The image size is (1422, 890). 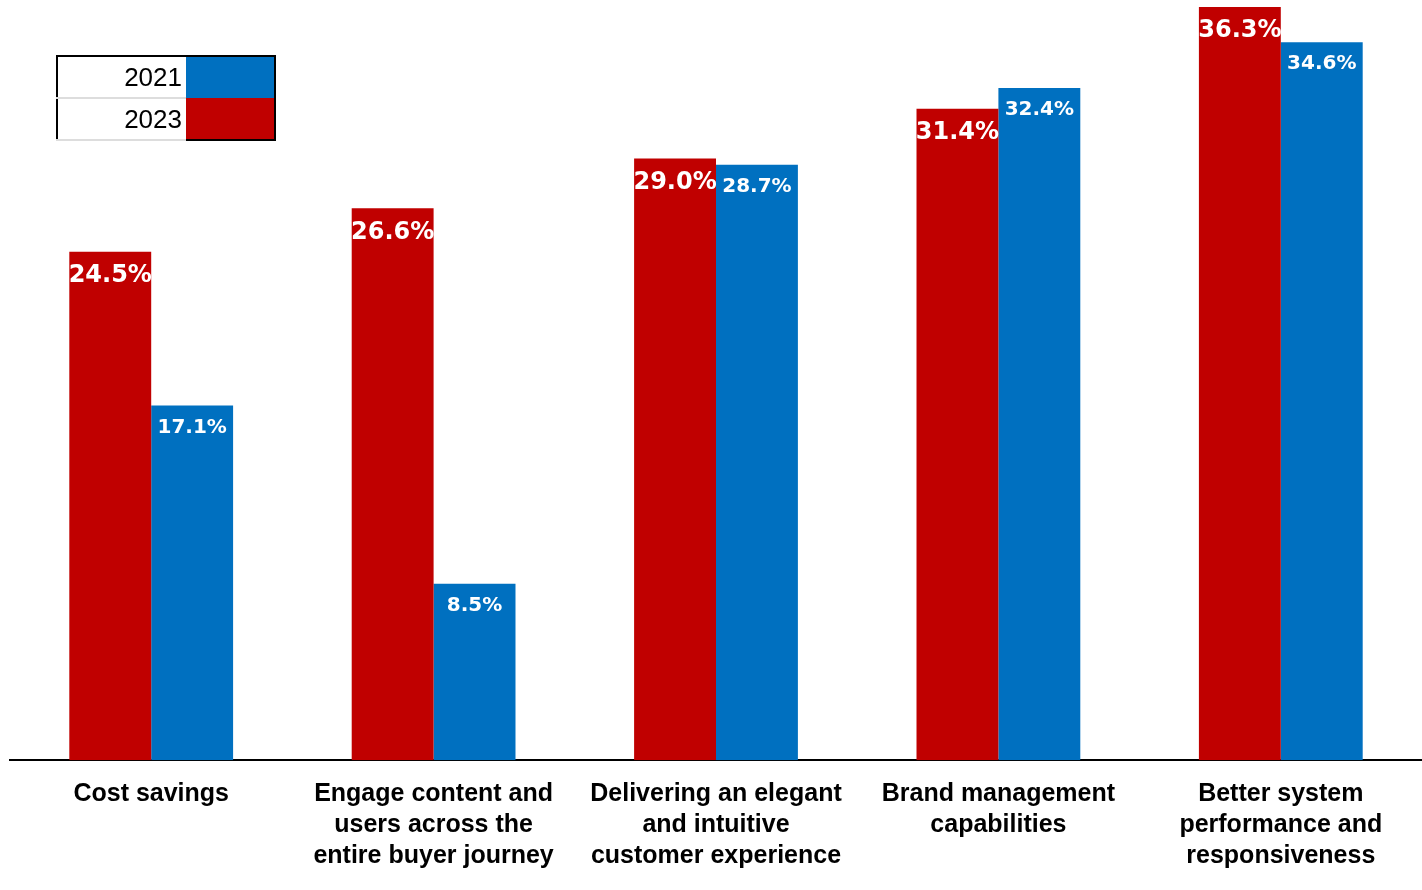 What do you see at coordinates (1039, 108) in the screenshot?
I see `data-label: 32.4%` at bounding box center [1039, 108].